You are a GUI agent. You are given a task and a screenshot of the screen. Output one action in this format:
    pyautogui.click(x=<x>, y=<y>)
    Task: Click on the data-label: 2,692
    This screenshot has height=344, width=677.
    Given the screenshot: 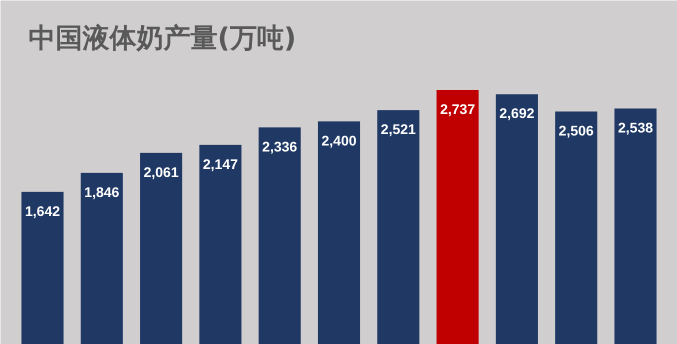 What is the action you would take?
    pyautogui.click(x=517, y=113)
    